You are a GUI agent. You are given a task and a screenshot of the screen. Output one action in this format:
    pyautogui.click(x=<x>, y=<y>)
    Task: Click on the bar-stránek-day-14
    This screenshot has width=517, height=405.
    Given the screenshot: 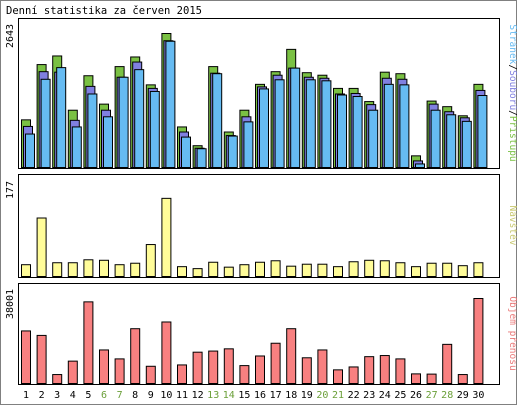 What is the action you would take?
    pyautogui.click(x=232, y=152)
    